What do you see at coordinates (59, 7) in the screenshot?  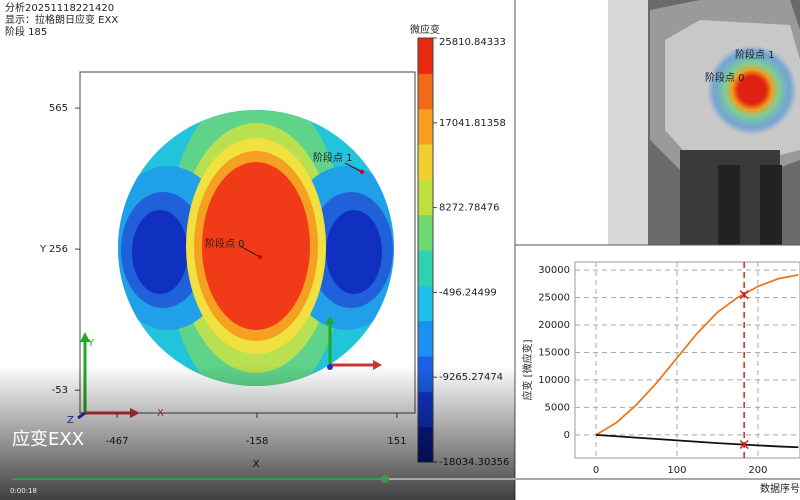 I see `header-line: 分析20251118221420` at bounding box center [59, 7].